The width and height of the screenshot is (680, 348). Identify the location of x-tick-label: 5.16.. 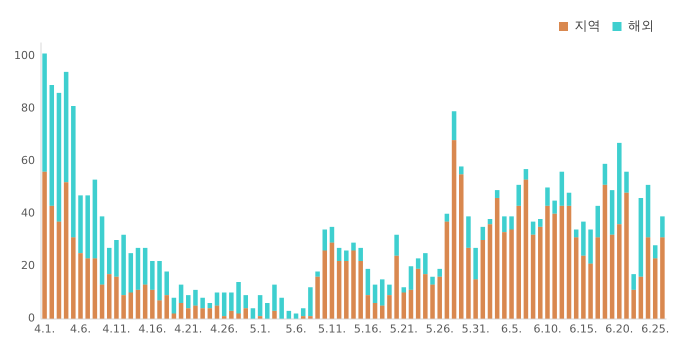
(368, 329).